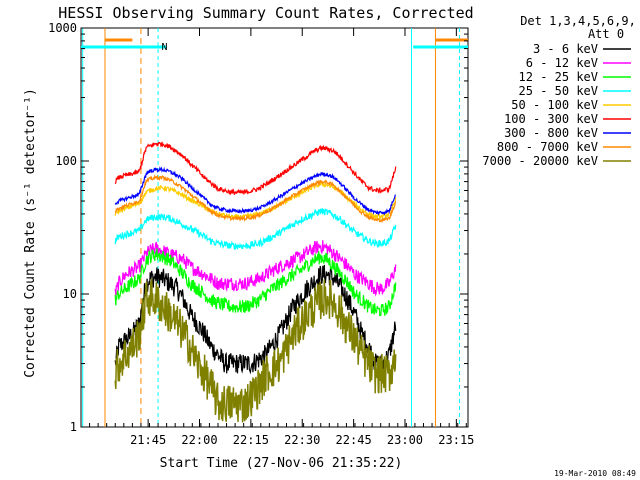  Describe the element at coordinates (595, 473) in the screenshot. I see `plot-timestamp: 19-Mar-2010 08:49` at that location.